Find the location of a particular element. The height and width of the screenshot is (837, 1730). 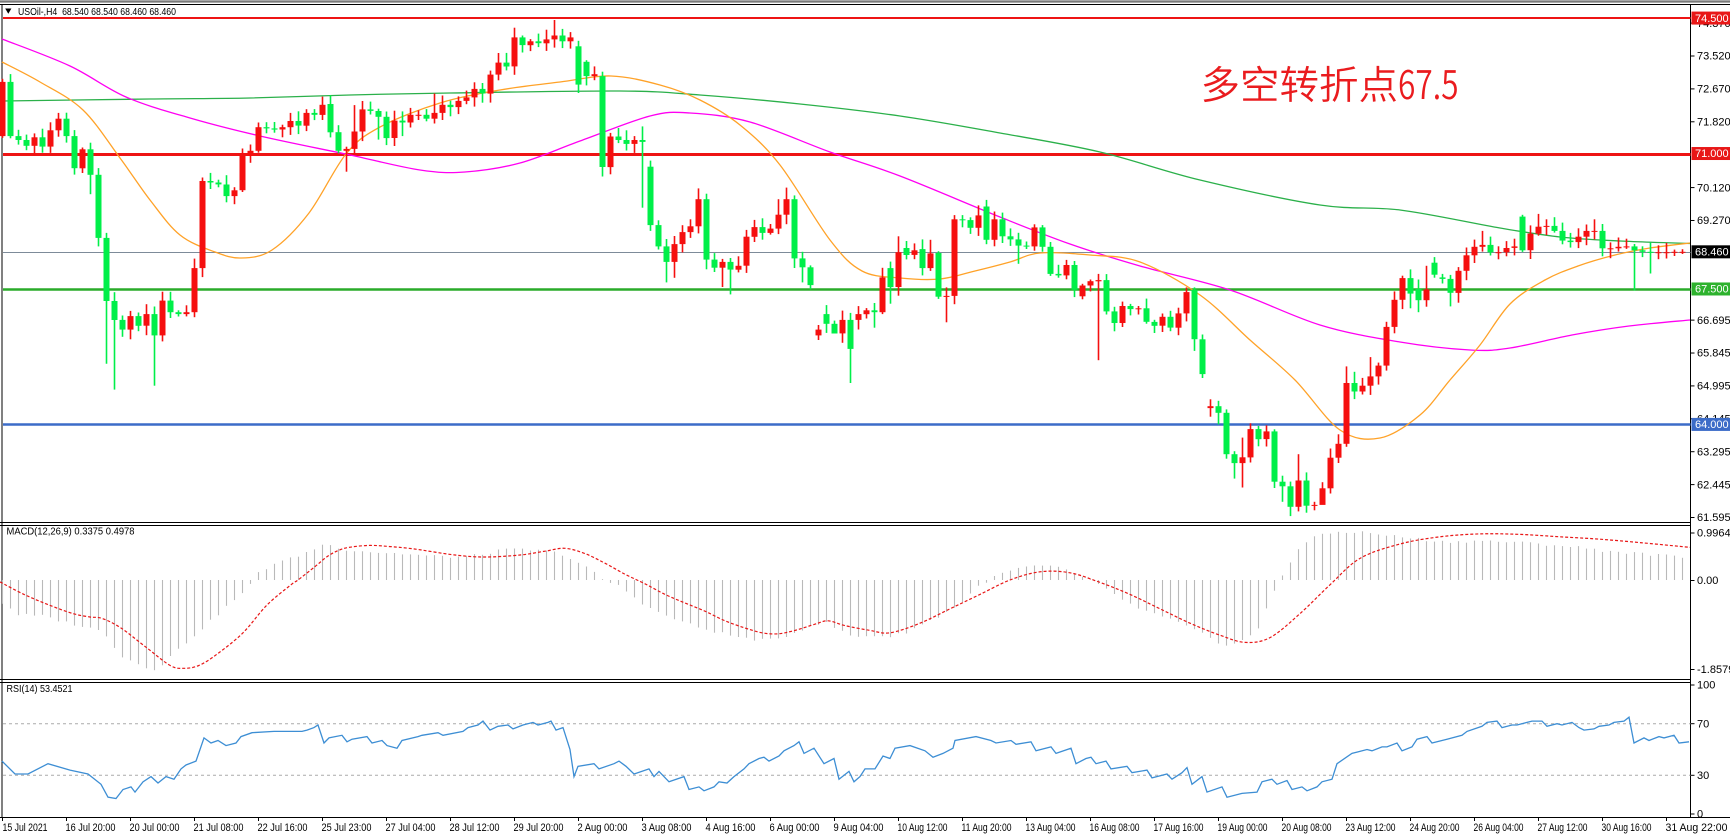

svg-text: 27 Jul 04:00 is located at coordinates (411, 828).